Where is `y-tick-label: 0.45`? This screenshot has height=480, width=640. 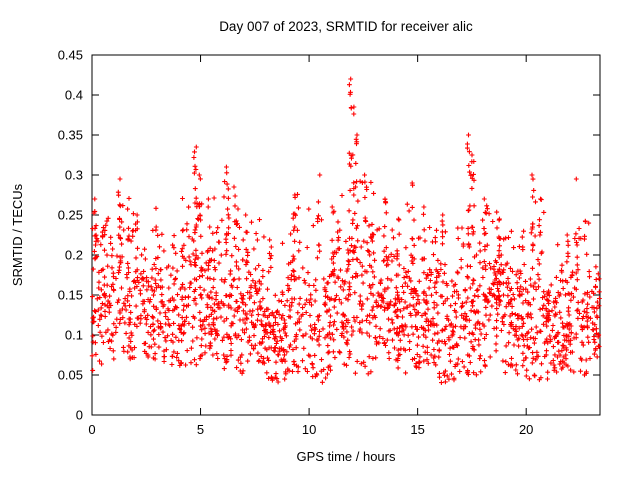
y-tick-label: 0.45 is located at coordinates (70, 55).